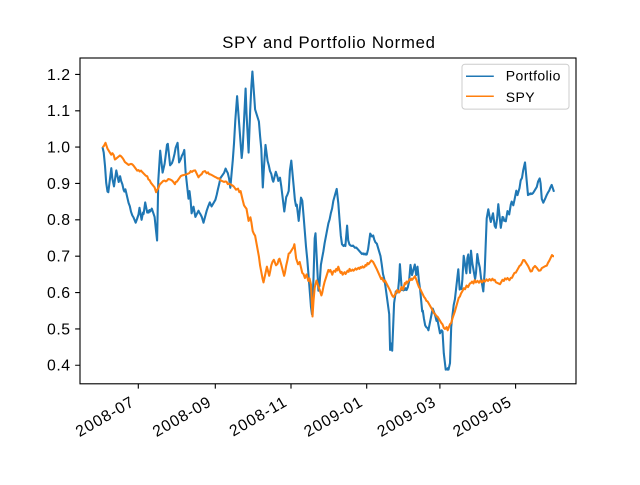 This screenshot has width=640, height=485. I want to click on svg-text: SPY and Portfolio Normed, so click(328, 42).